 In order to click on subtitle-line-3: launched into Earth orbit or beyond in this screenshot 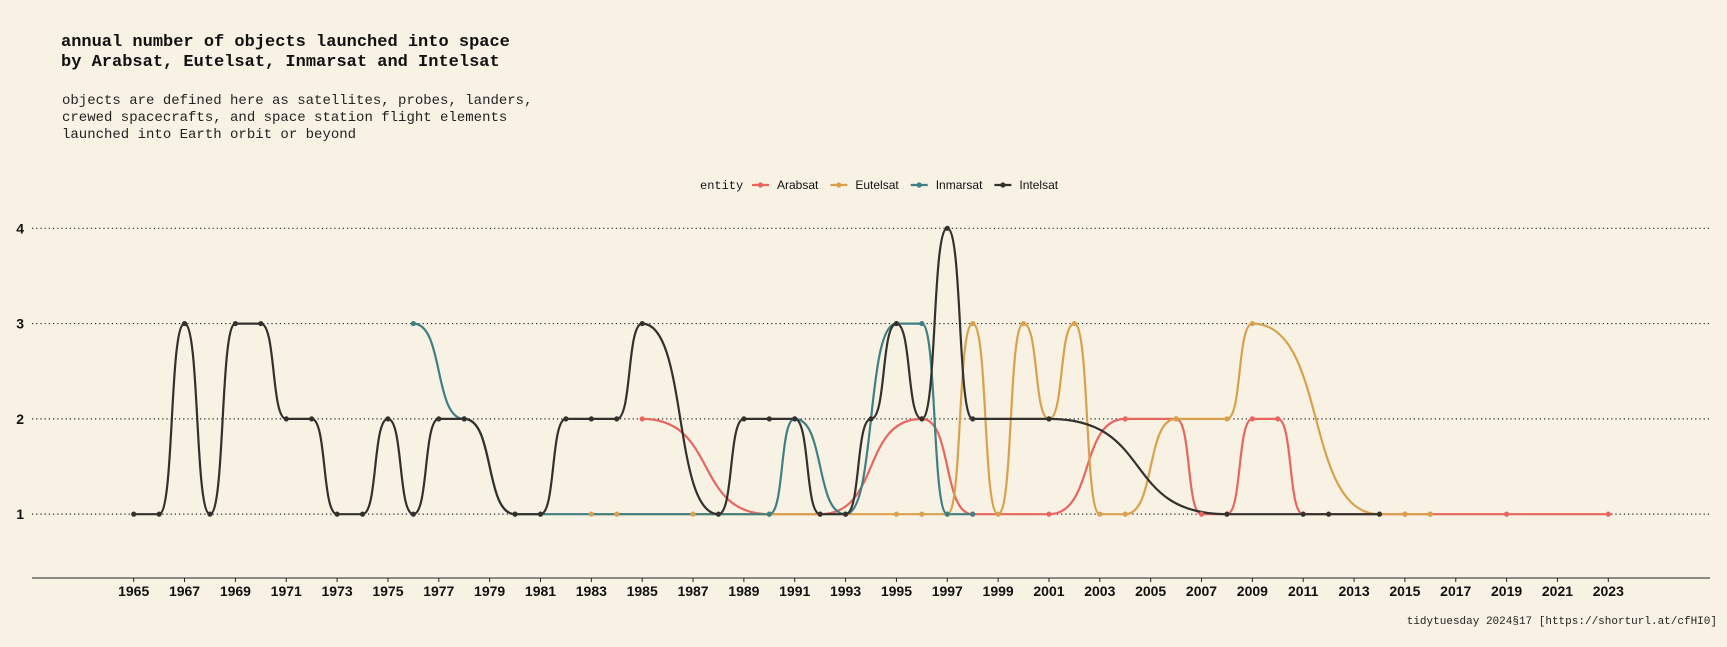, I will do `click(209, 135)`.